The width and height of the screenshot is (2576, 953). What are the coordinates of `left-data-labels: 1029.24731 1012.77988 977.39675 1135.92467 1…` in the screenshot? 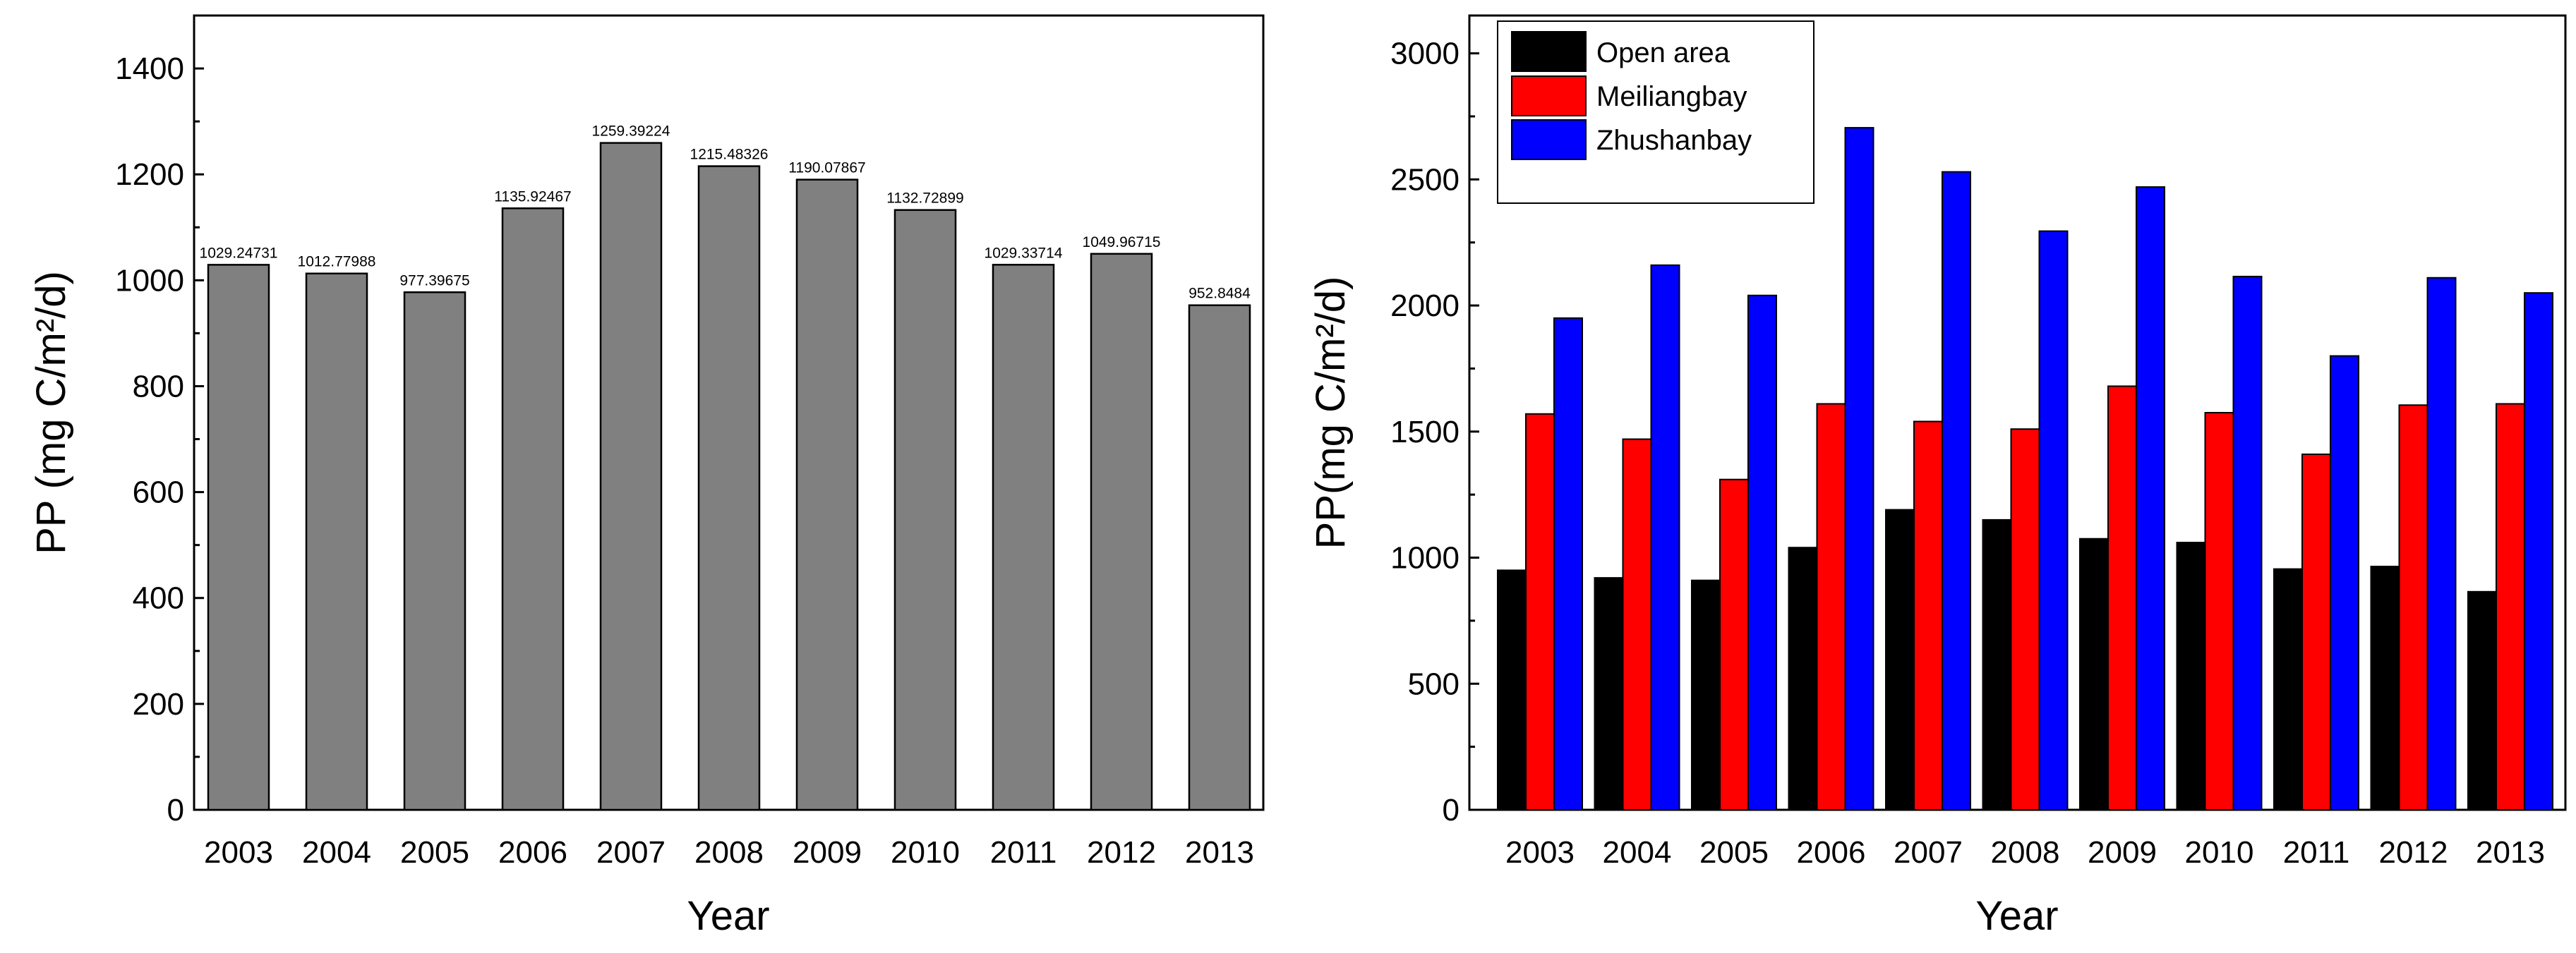 It's located at (725, 212).